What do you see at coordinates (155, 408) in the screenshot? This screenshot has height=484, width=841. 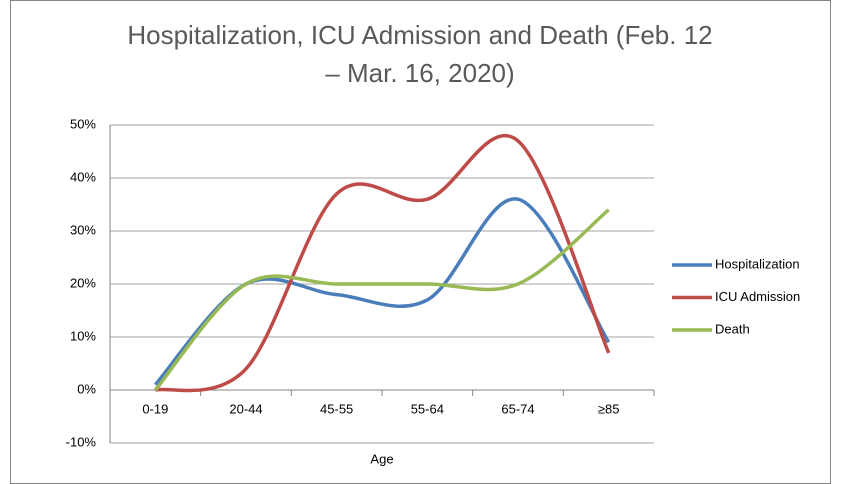 I see `x-tick-label: 0-19` at bounding box center [155, 408].